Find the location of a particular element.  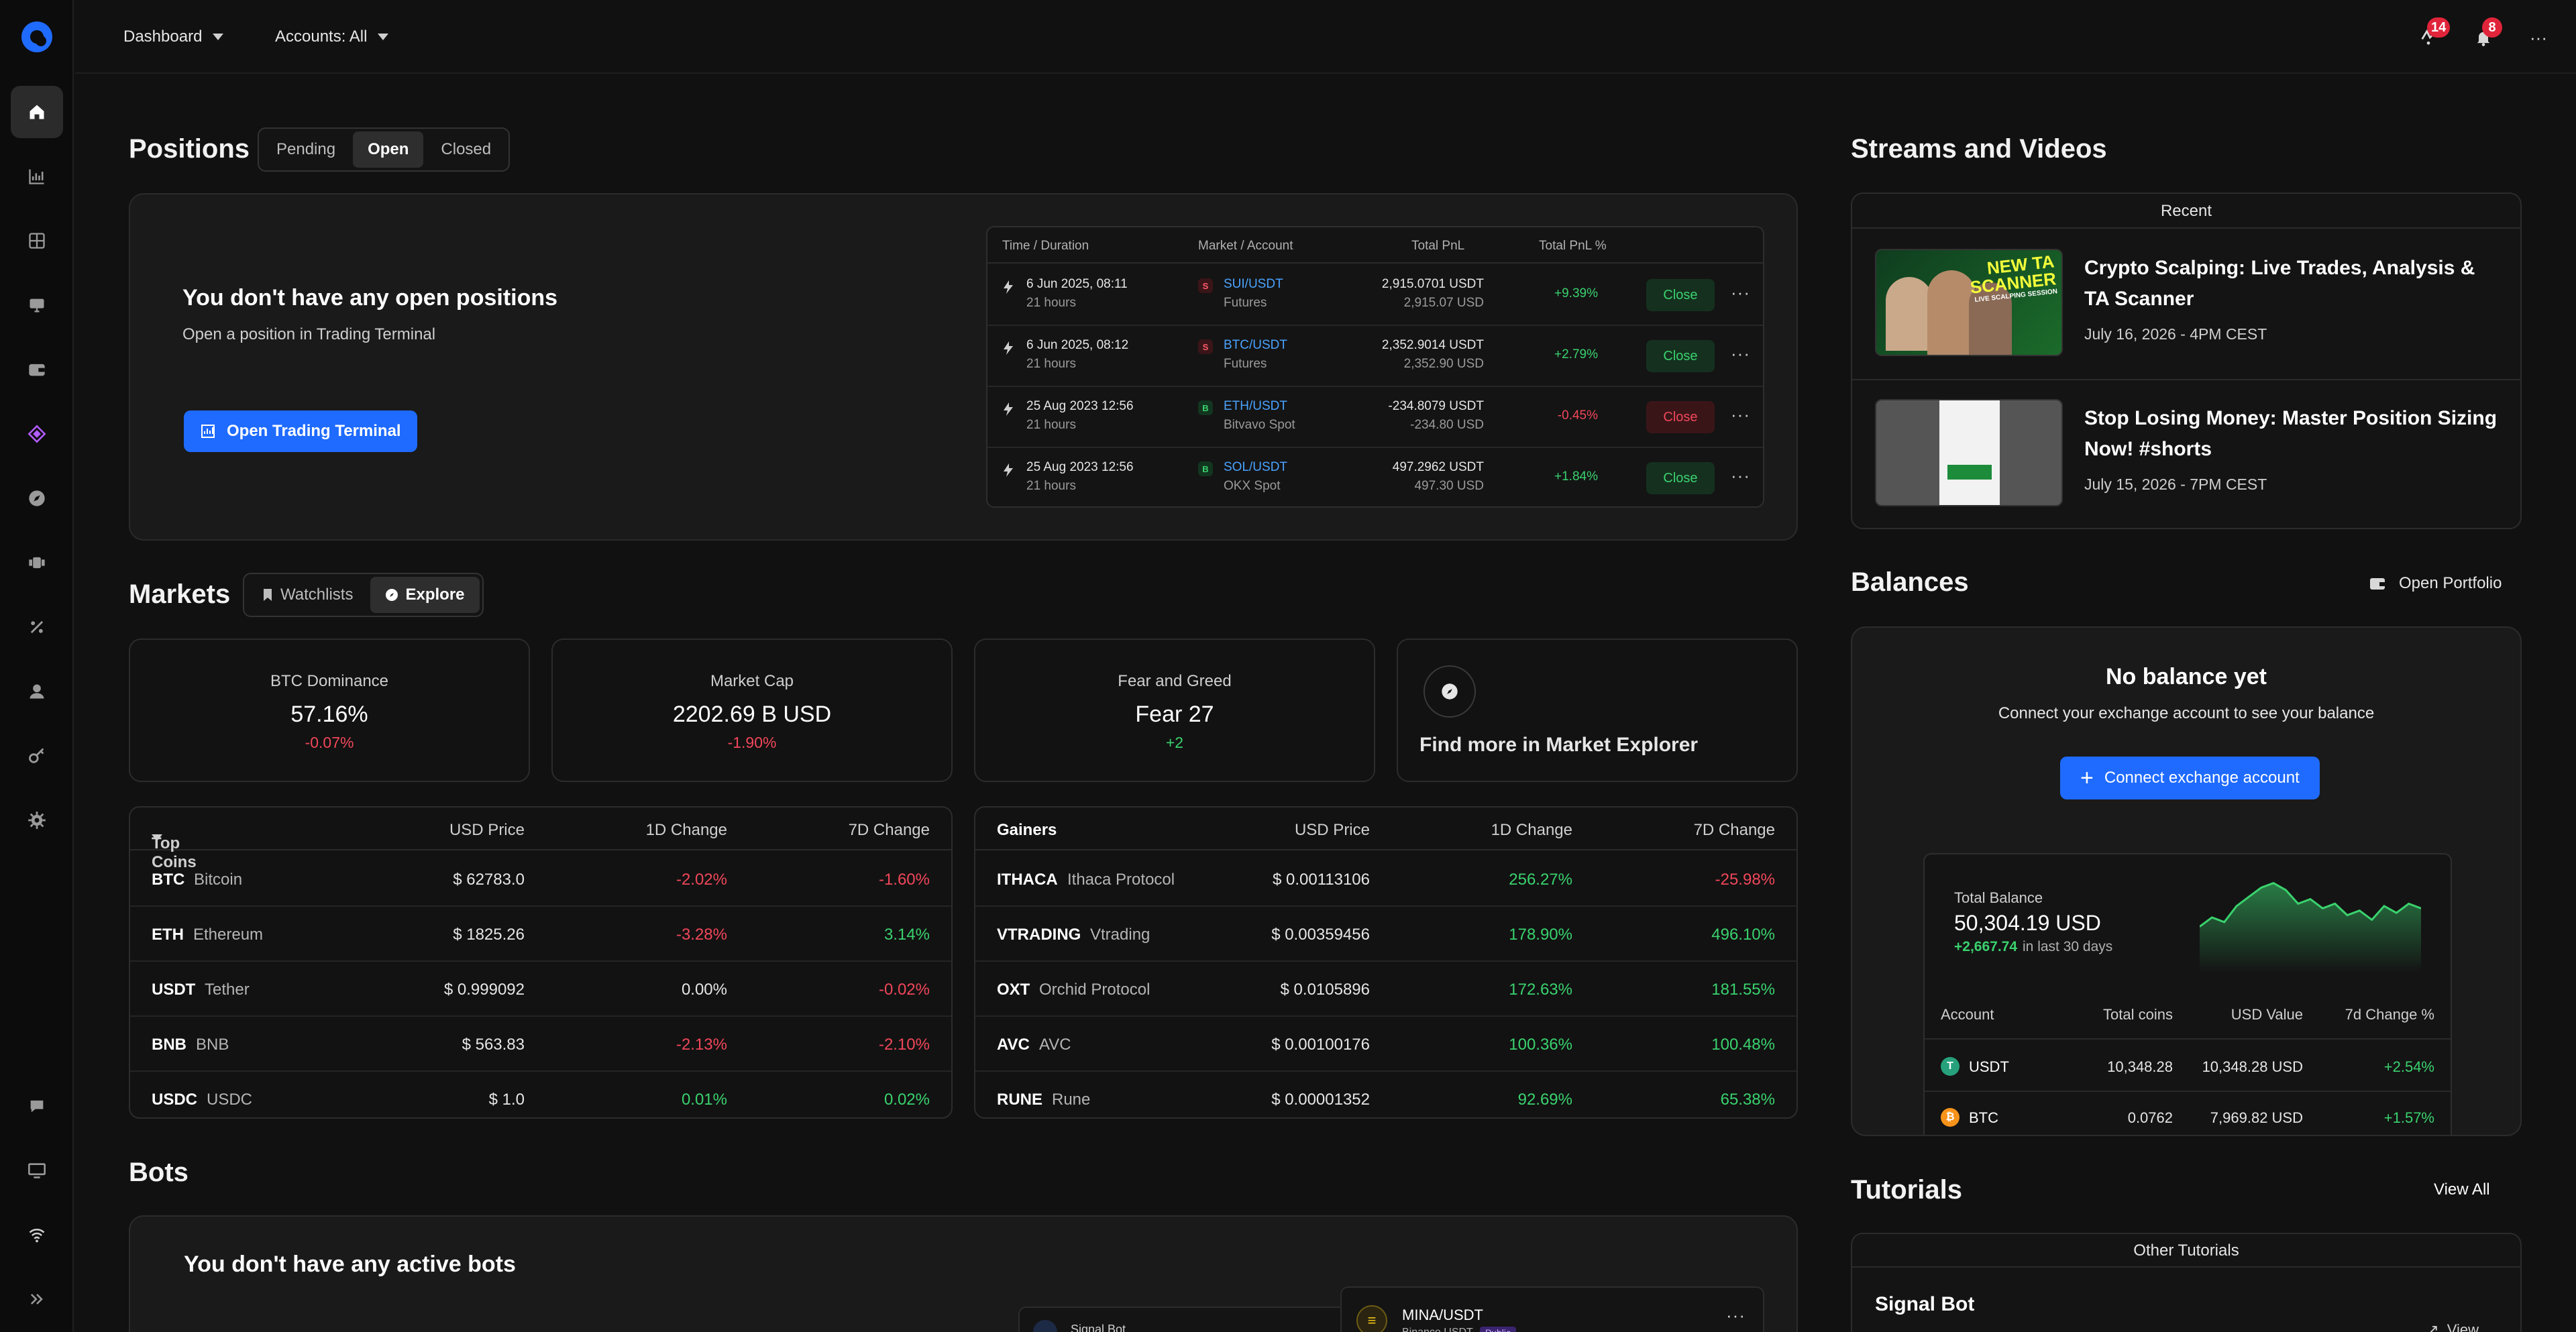

video-thumbnail is located at coordinates (1969, 453).